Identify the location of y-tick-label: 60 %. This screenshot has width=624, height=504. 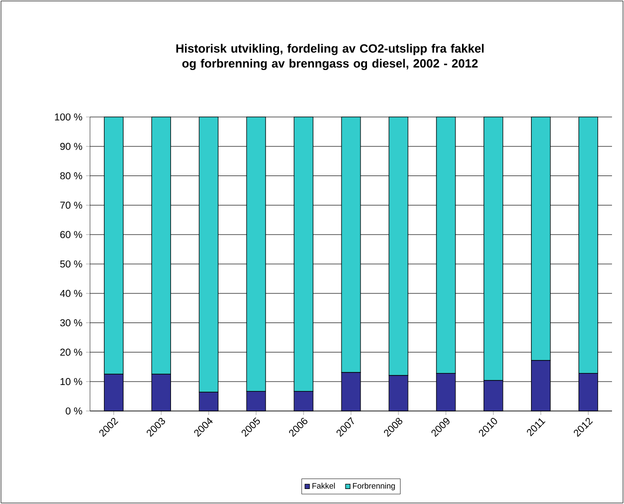
(71, 234).